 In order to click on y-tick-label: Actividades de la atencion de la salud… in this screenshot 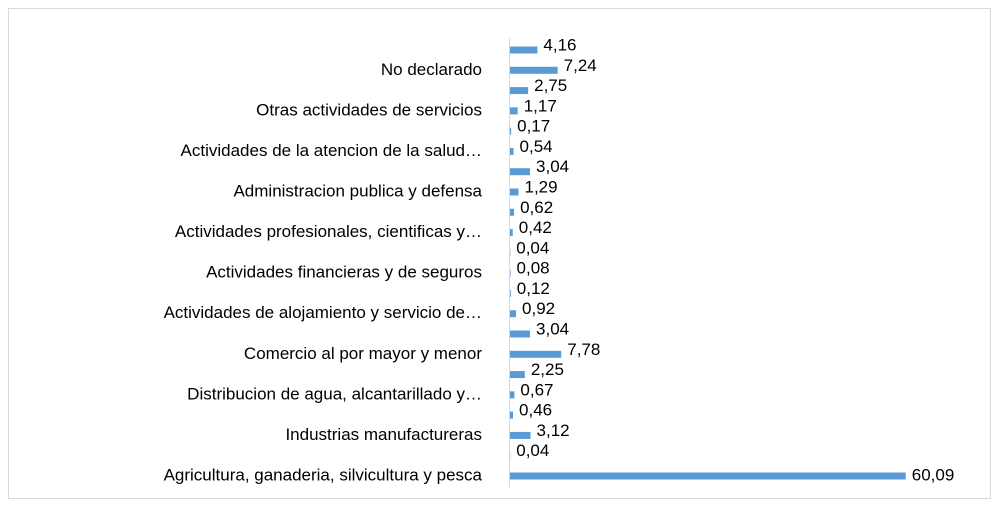, I will do `click(331, 150)`.